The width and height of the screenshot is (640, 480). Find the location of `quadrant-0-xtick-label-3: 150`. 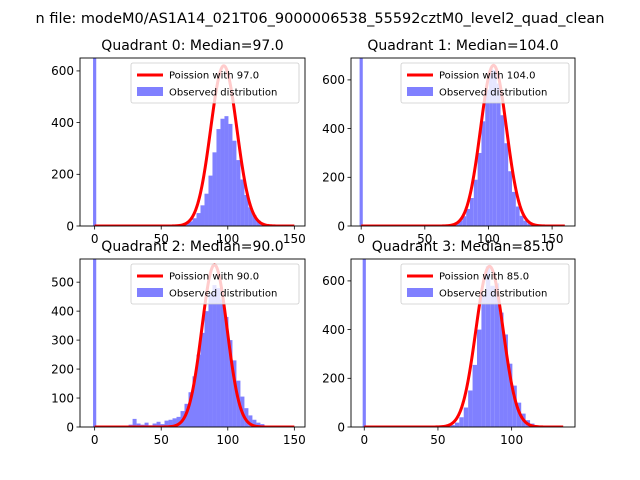

quadrant-0-xtick-label-3: 150 is located at coordinates (294, 239).